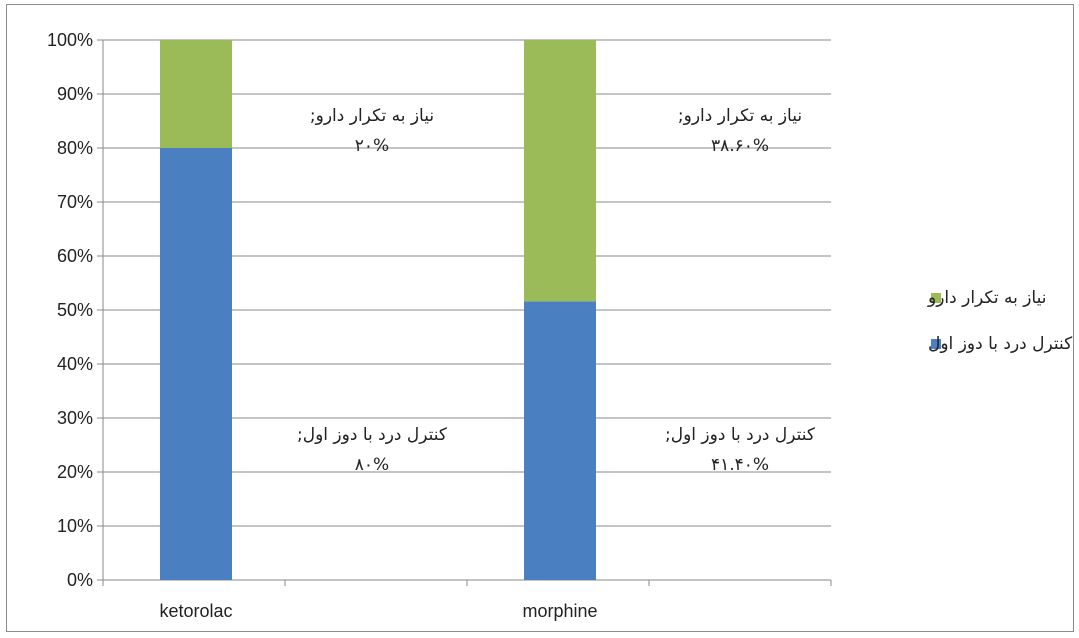 The height and width of the screenshot is (638, 1079). I want to click on y-tick-label: 60%, so click(75, 256).